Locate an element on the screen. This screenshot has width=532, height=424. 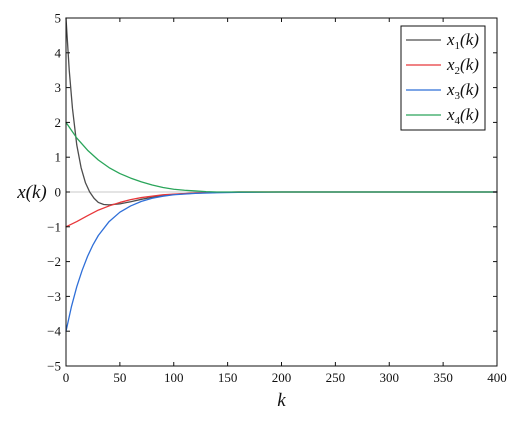
y-axis-label: x(k) is located at coordinates (31, 192).